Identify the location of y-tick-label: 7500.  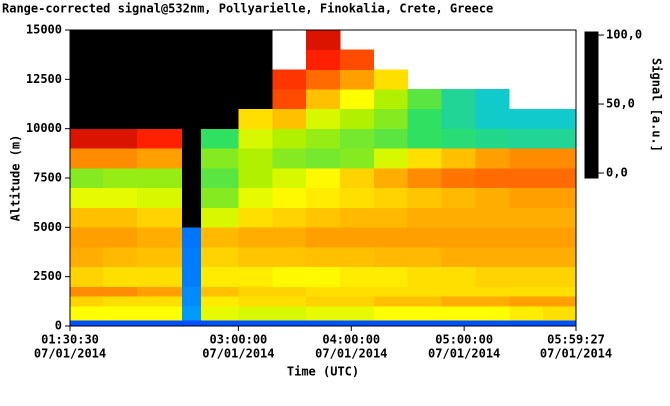
(47, 178).